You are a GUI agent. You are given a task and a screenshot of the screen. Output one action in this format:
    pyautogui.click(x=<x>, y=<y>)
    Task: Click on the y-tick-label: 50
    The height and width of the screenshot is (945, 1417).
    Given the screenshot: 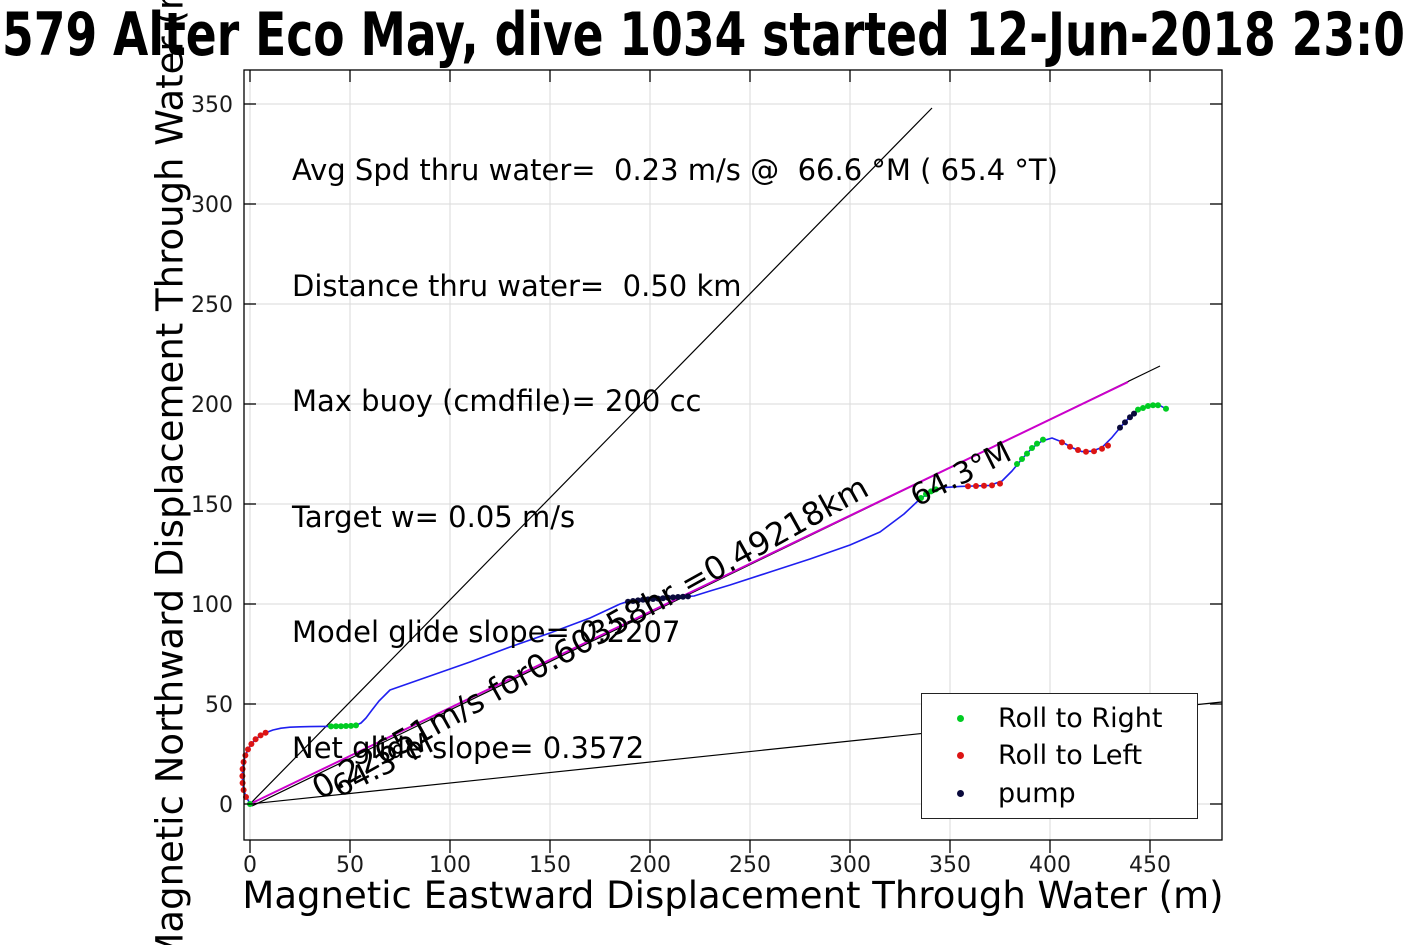 What is the action you would take?
    pyautogui.click(x=219, y=705)
    